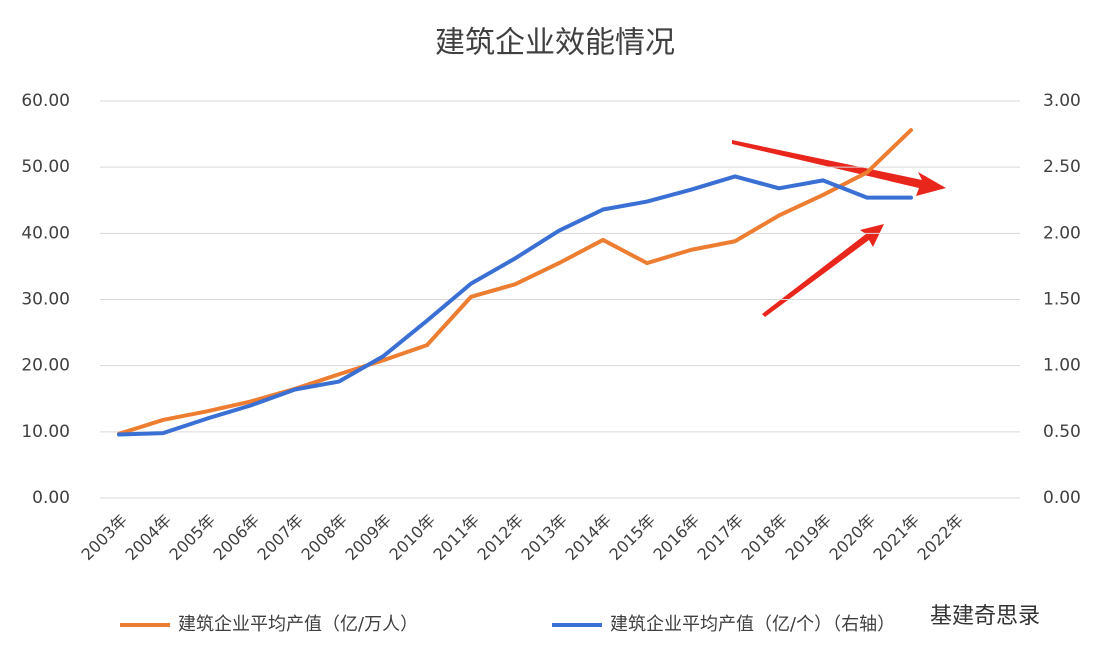  What do you see at coordinates (1062, 233) in the screenshot?
I see `y2-tick-label: 2.00` at bounding box center [1062, 233].